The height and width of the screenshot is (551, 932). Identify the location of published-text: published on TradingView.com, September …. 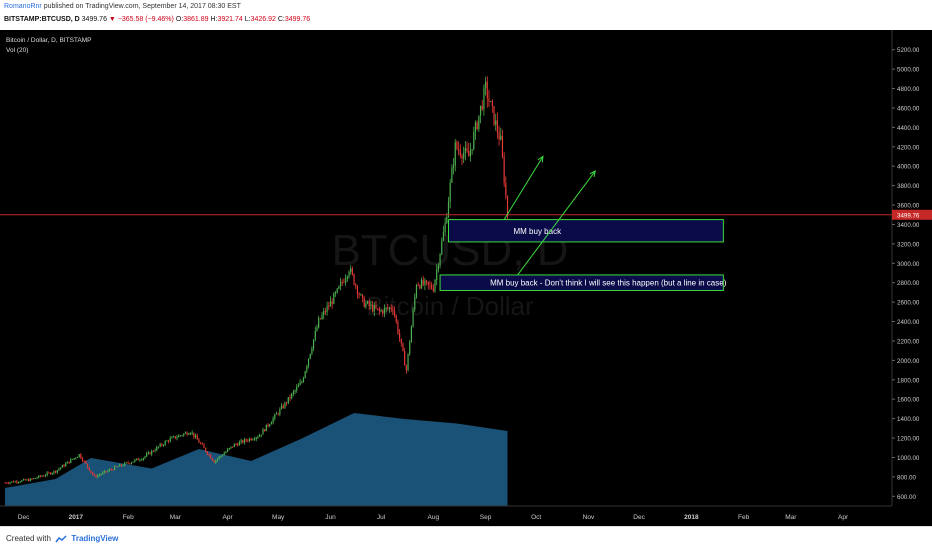
(142, 6).